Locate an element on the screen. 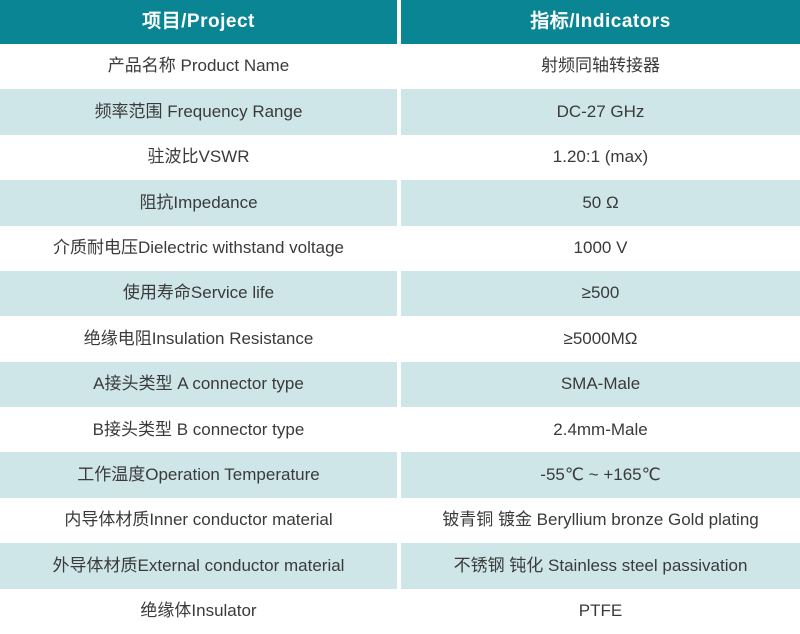 Image resolution: width=800 pixels, height=634 pixels. indicator-cell: -55℃ ~ +165℃ is located at coordinates (600, 475).